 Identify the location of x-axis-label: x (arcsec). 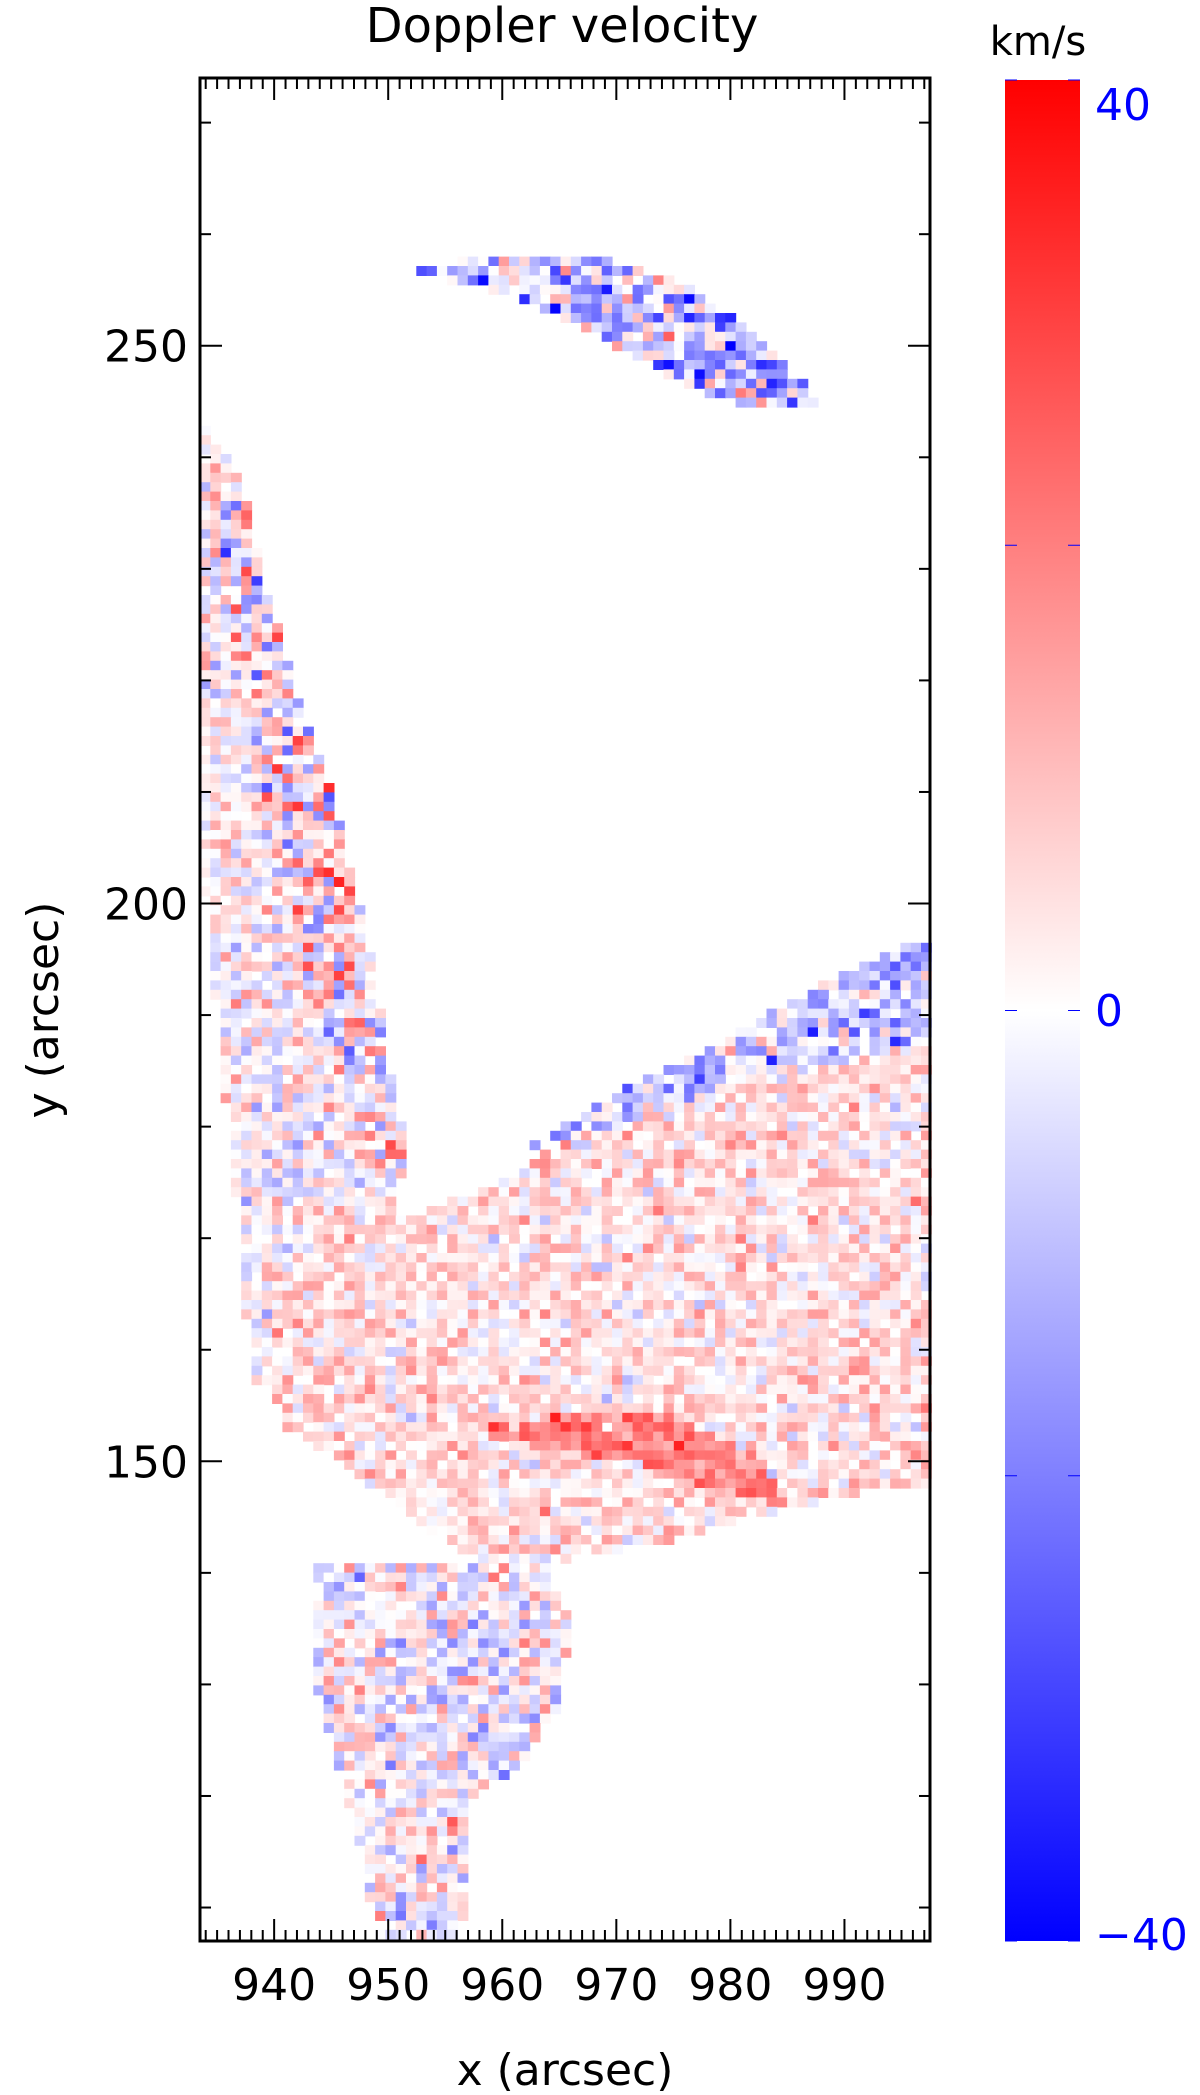
(565, 2070).